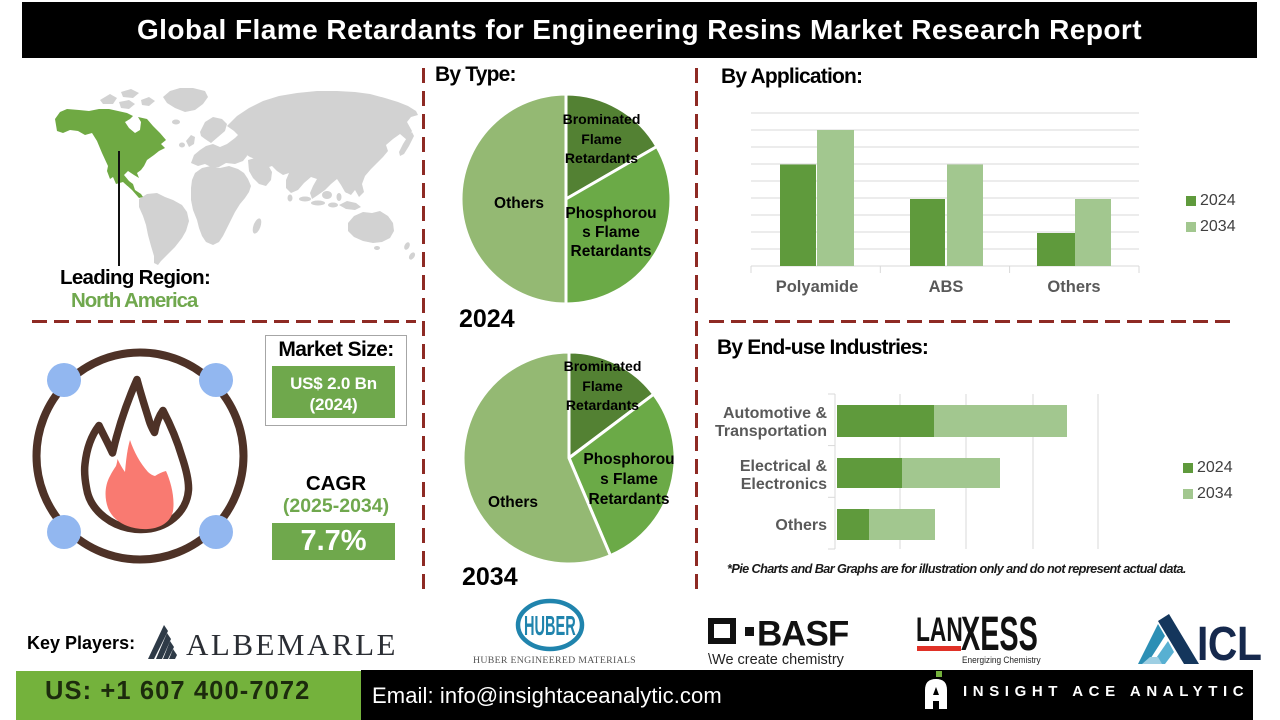  What do you see at coordinates (784, 484) in the screenshot?
I see `svg-text: Electronics` at bounding box center [784, 484].